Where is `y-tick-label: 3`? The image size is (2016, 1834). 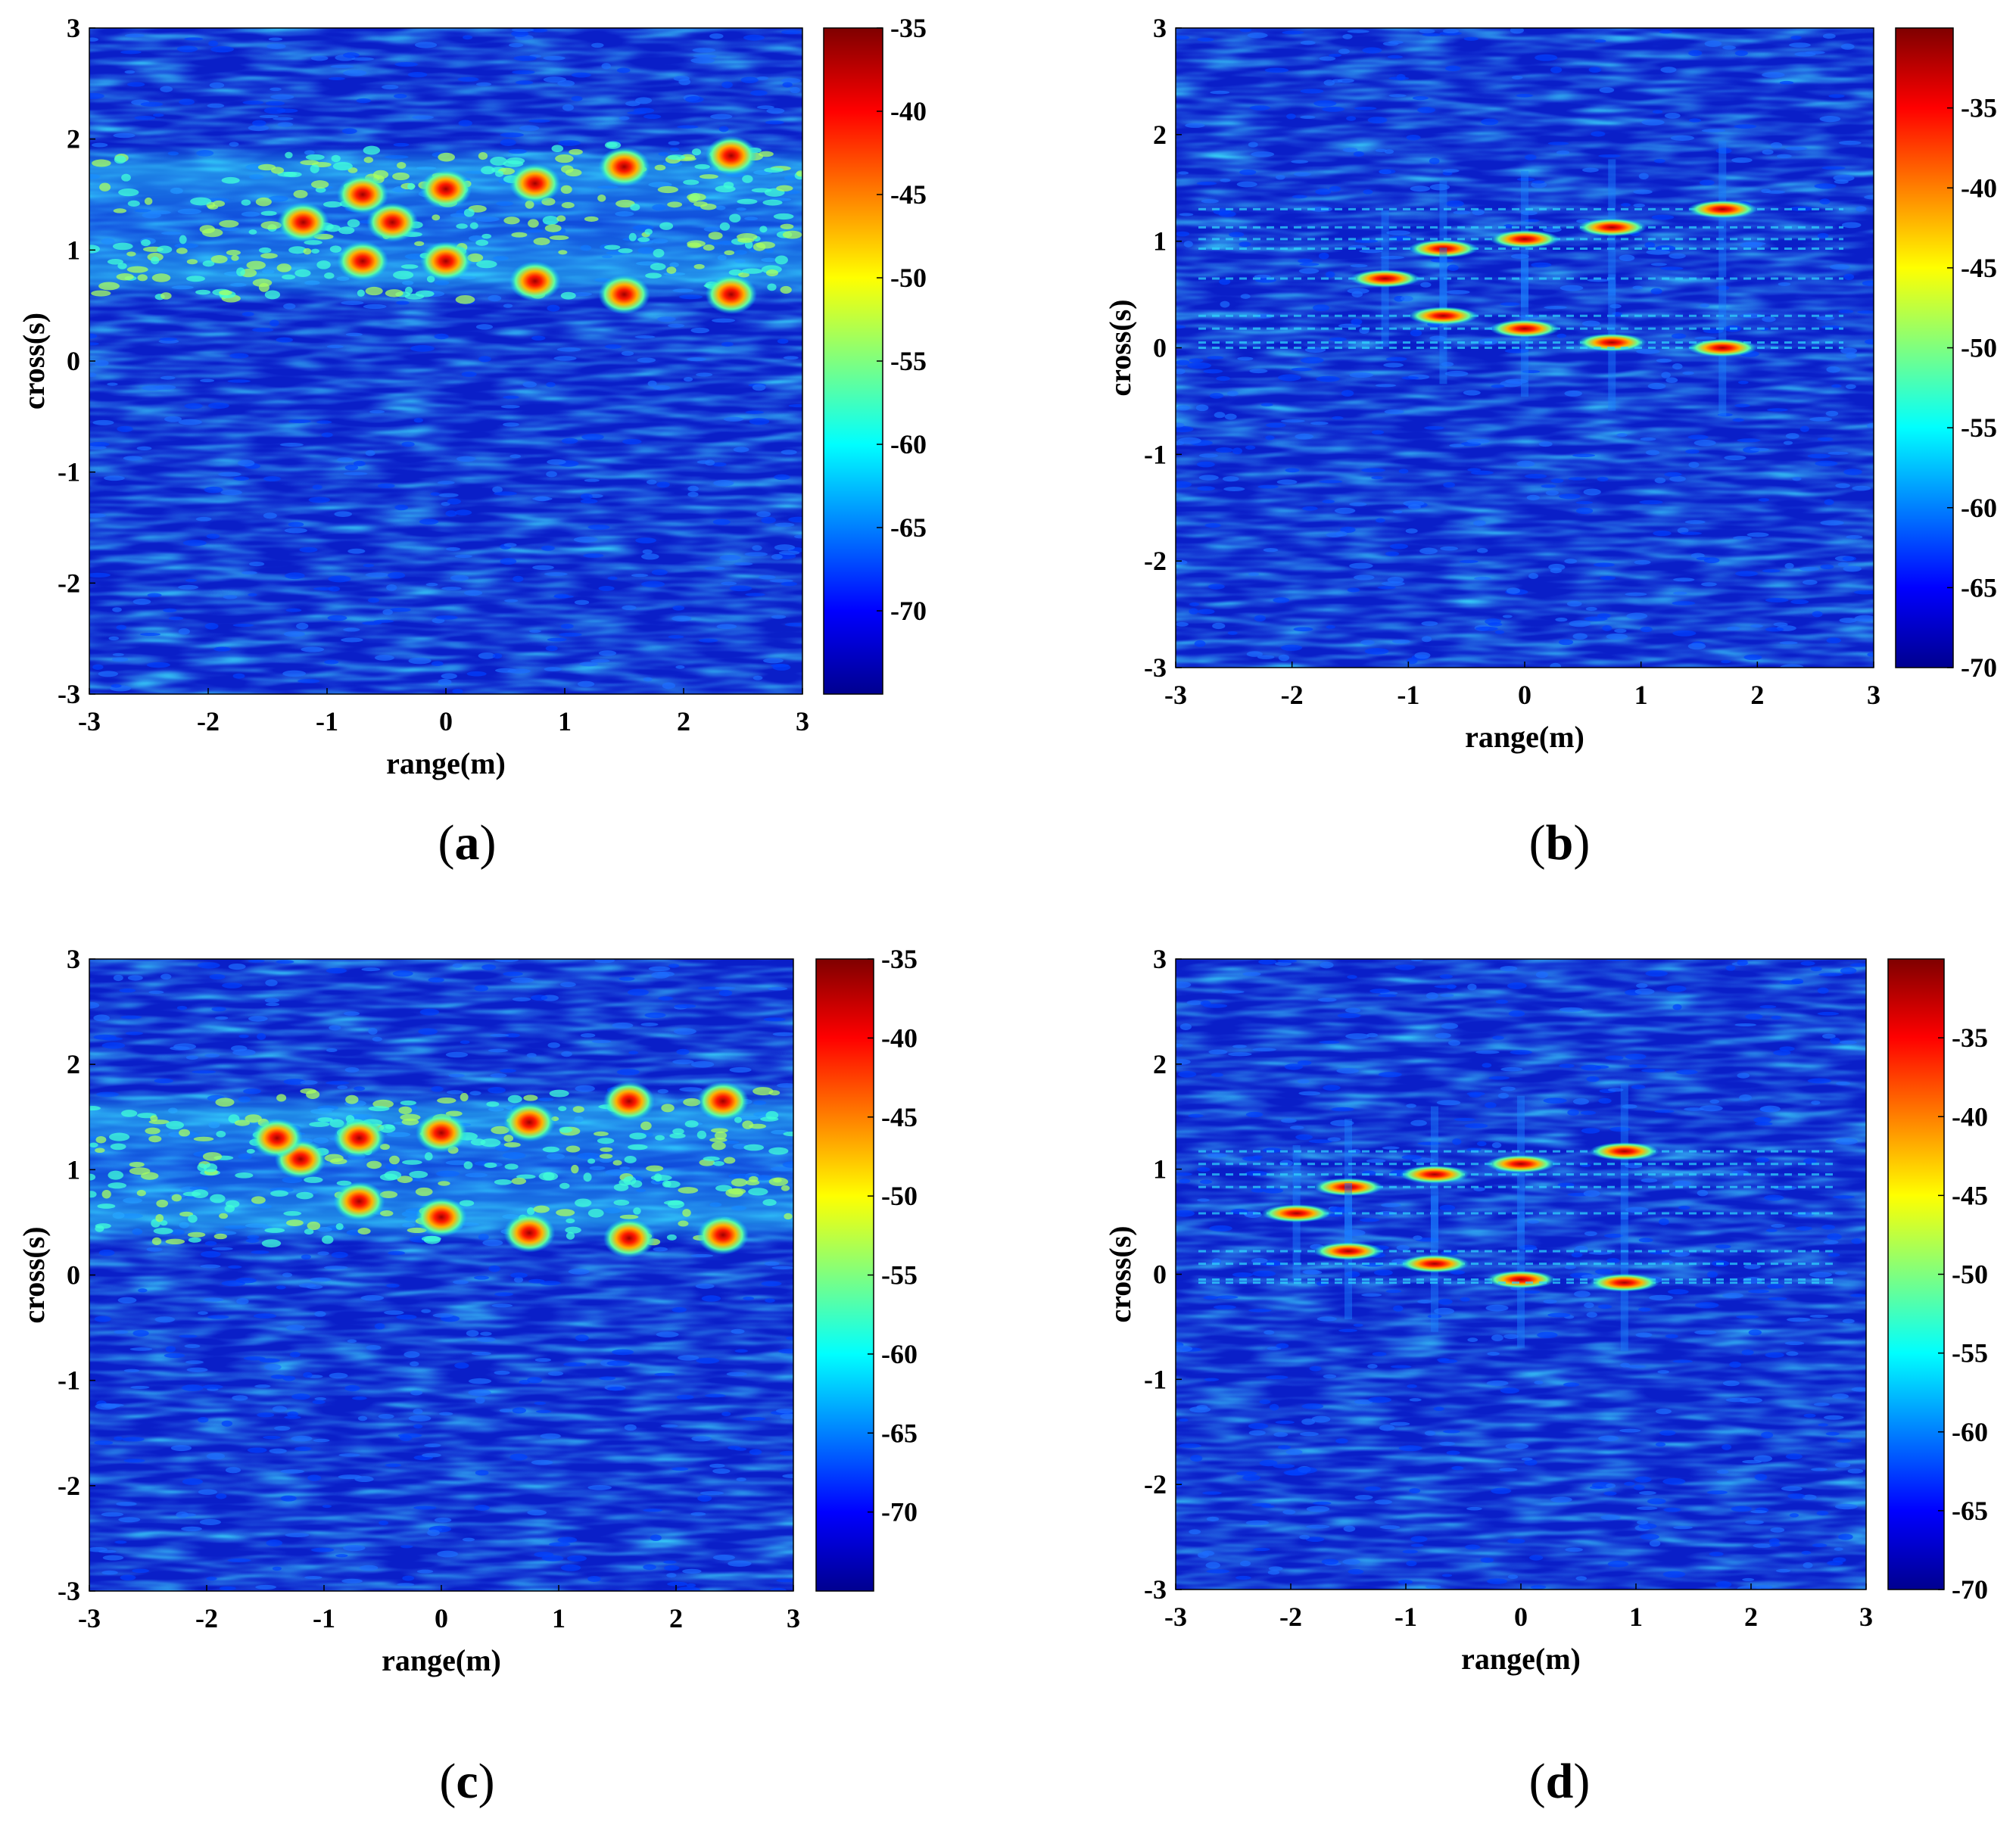 y-tick-label: 3 is located at coordinates (1160, 28).